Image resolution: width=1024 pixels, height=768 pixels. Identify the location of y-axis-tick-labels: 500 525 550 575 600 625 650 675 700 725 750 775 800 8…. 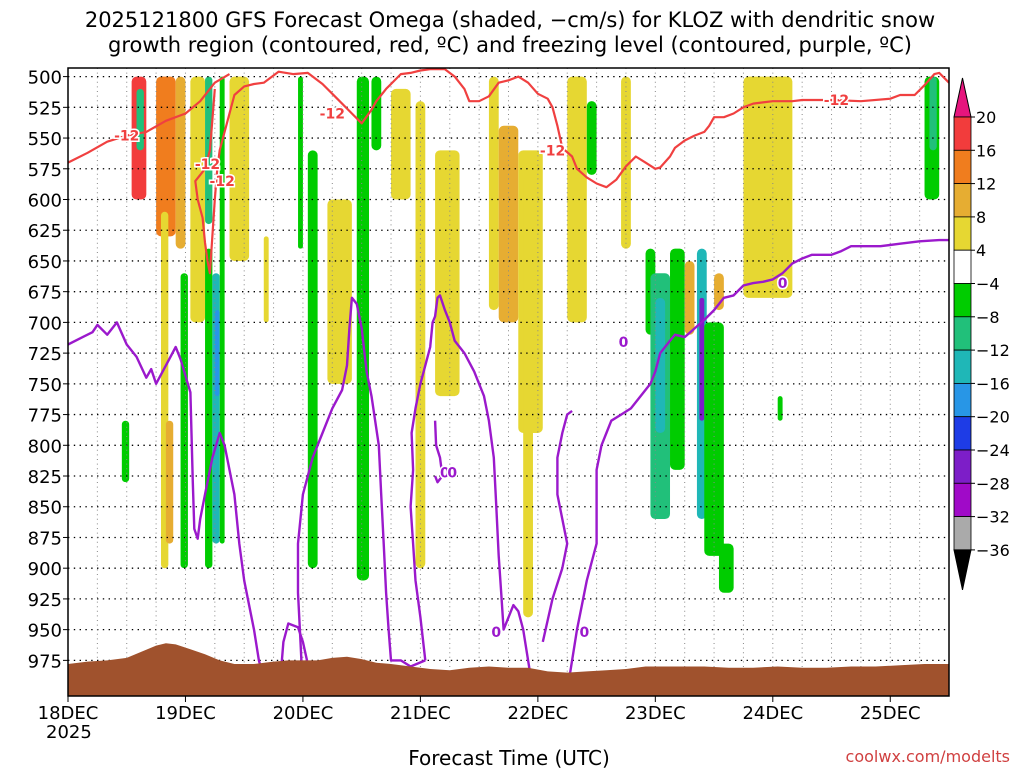
(48, 370).